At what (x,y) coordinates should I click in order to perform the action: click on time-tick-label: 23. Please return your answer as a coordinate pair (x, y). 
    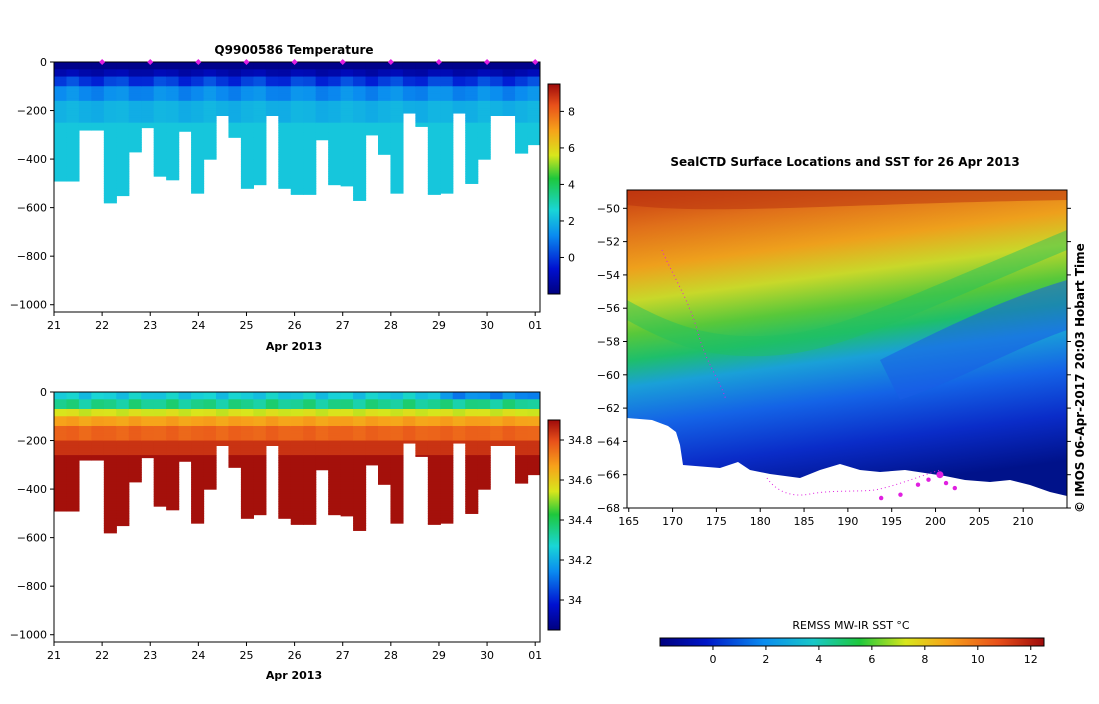
    Looking at the image, I should click on (150, 655).